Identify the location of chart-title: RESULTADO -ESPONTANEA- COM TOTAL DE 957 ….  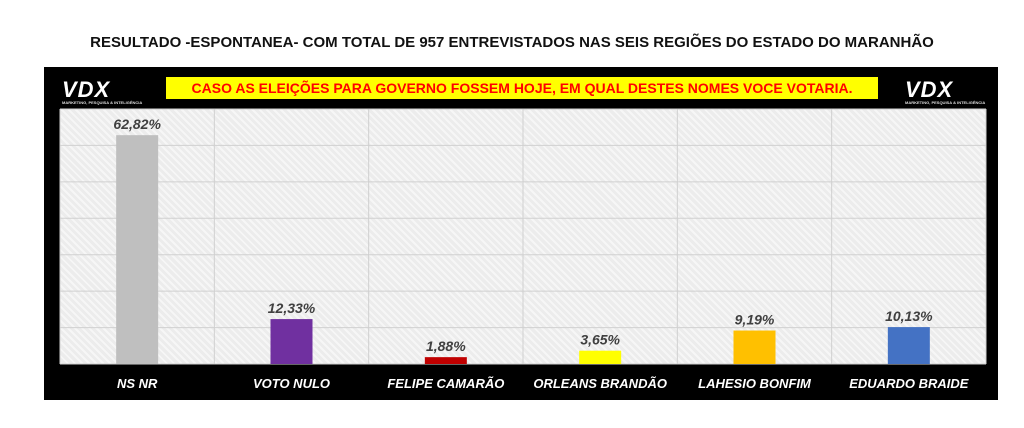
(512, 42).